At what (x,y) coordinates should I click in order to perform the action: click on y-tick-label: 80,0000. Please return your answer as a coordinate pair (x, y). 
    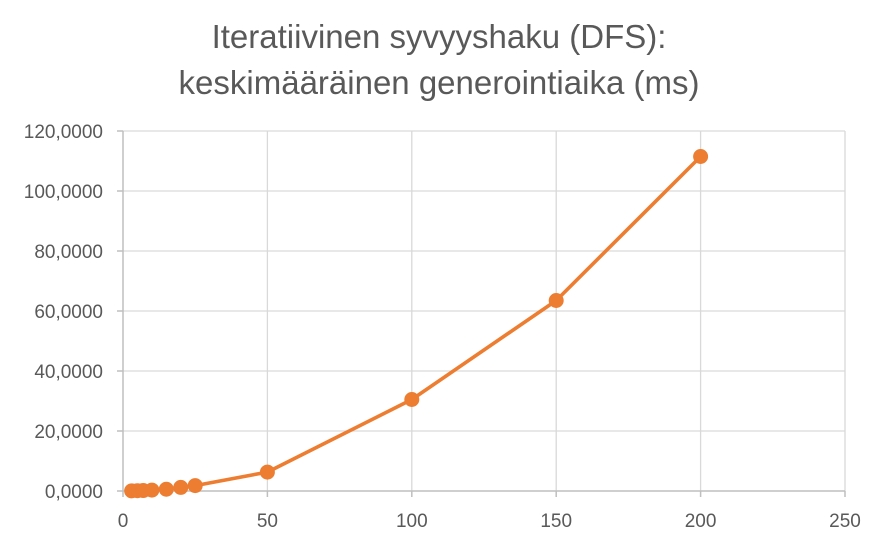
    Looking at the image, I should click on (68, 252).